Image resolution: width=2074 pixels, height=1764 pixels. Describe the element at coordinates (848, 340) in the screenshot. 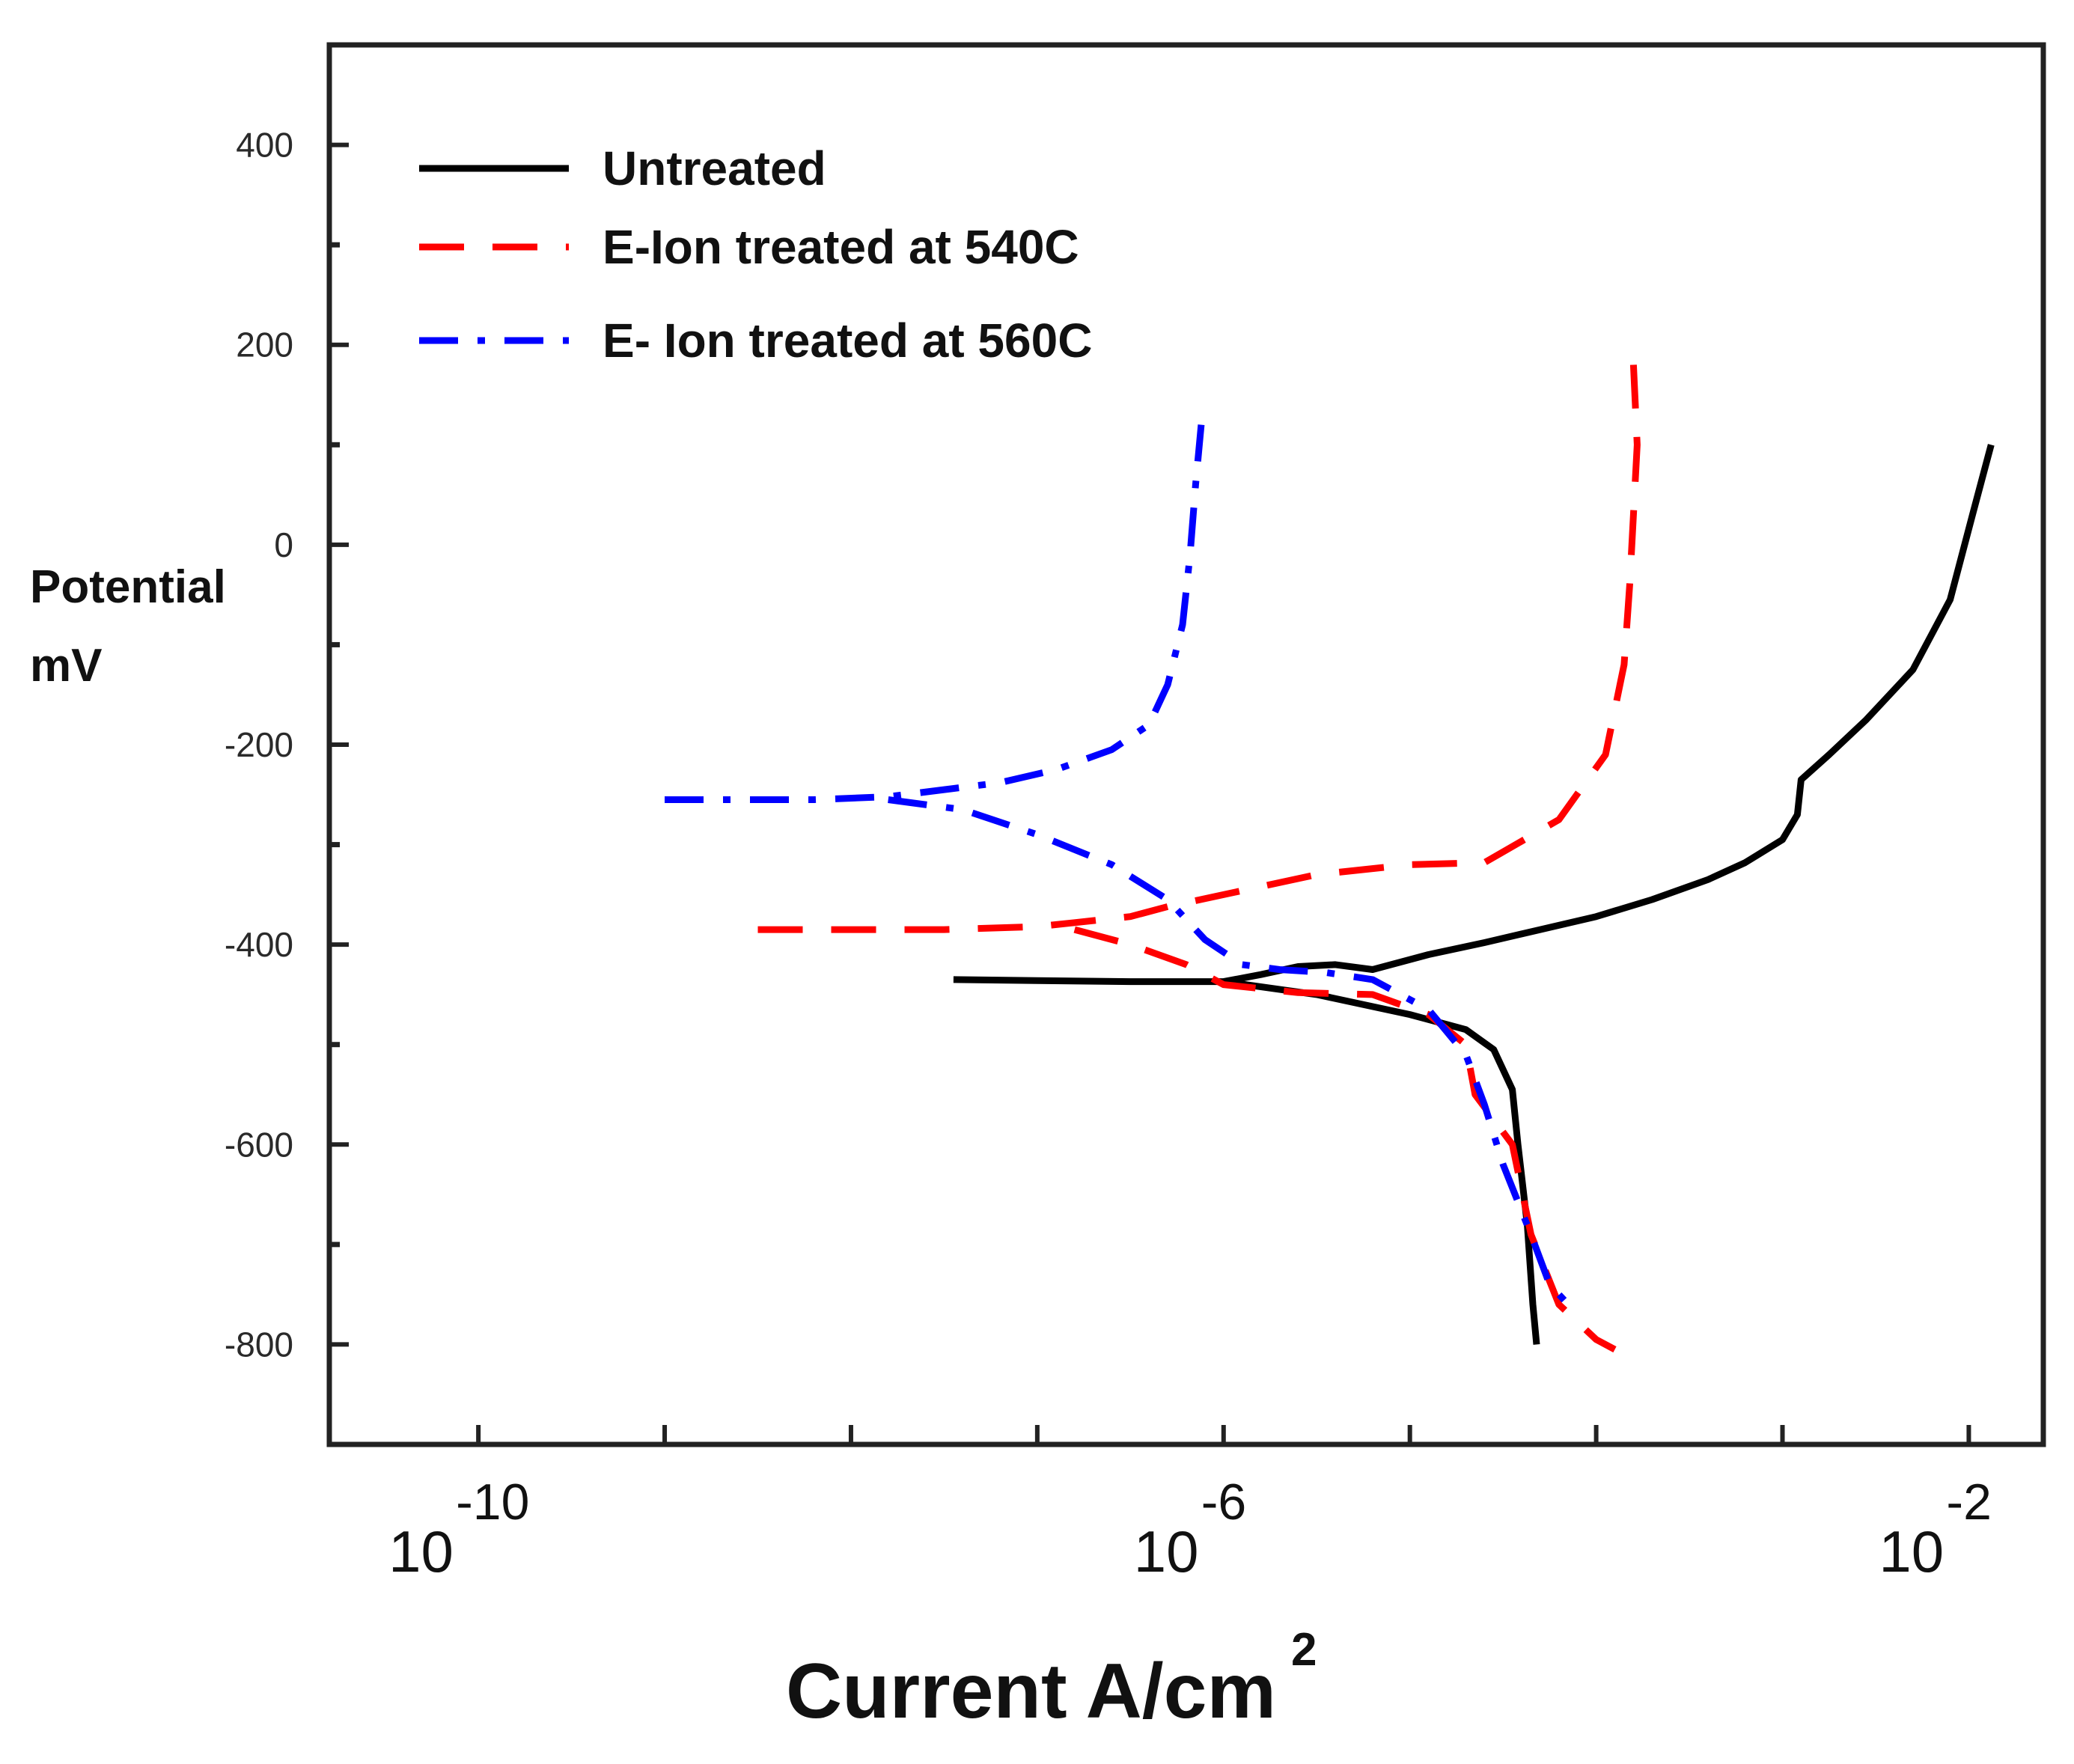

I see `legend-label: E- Ion treated at 560C` at that location.